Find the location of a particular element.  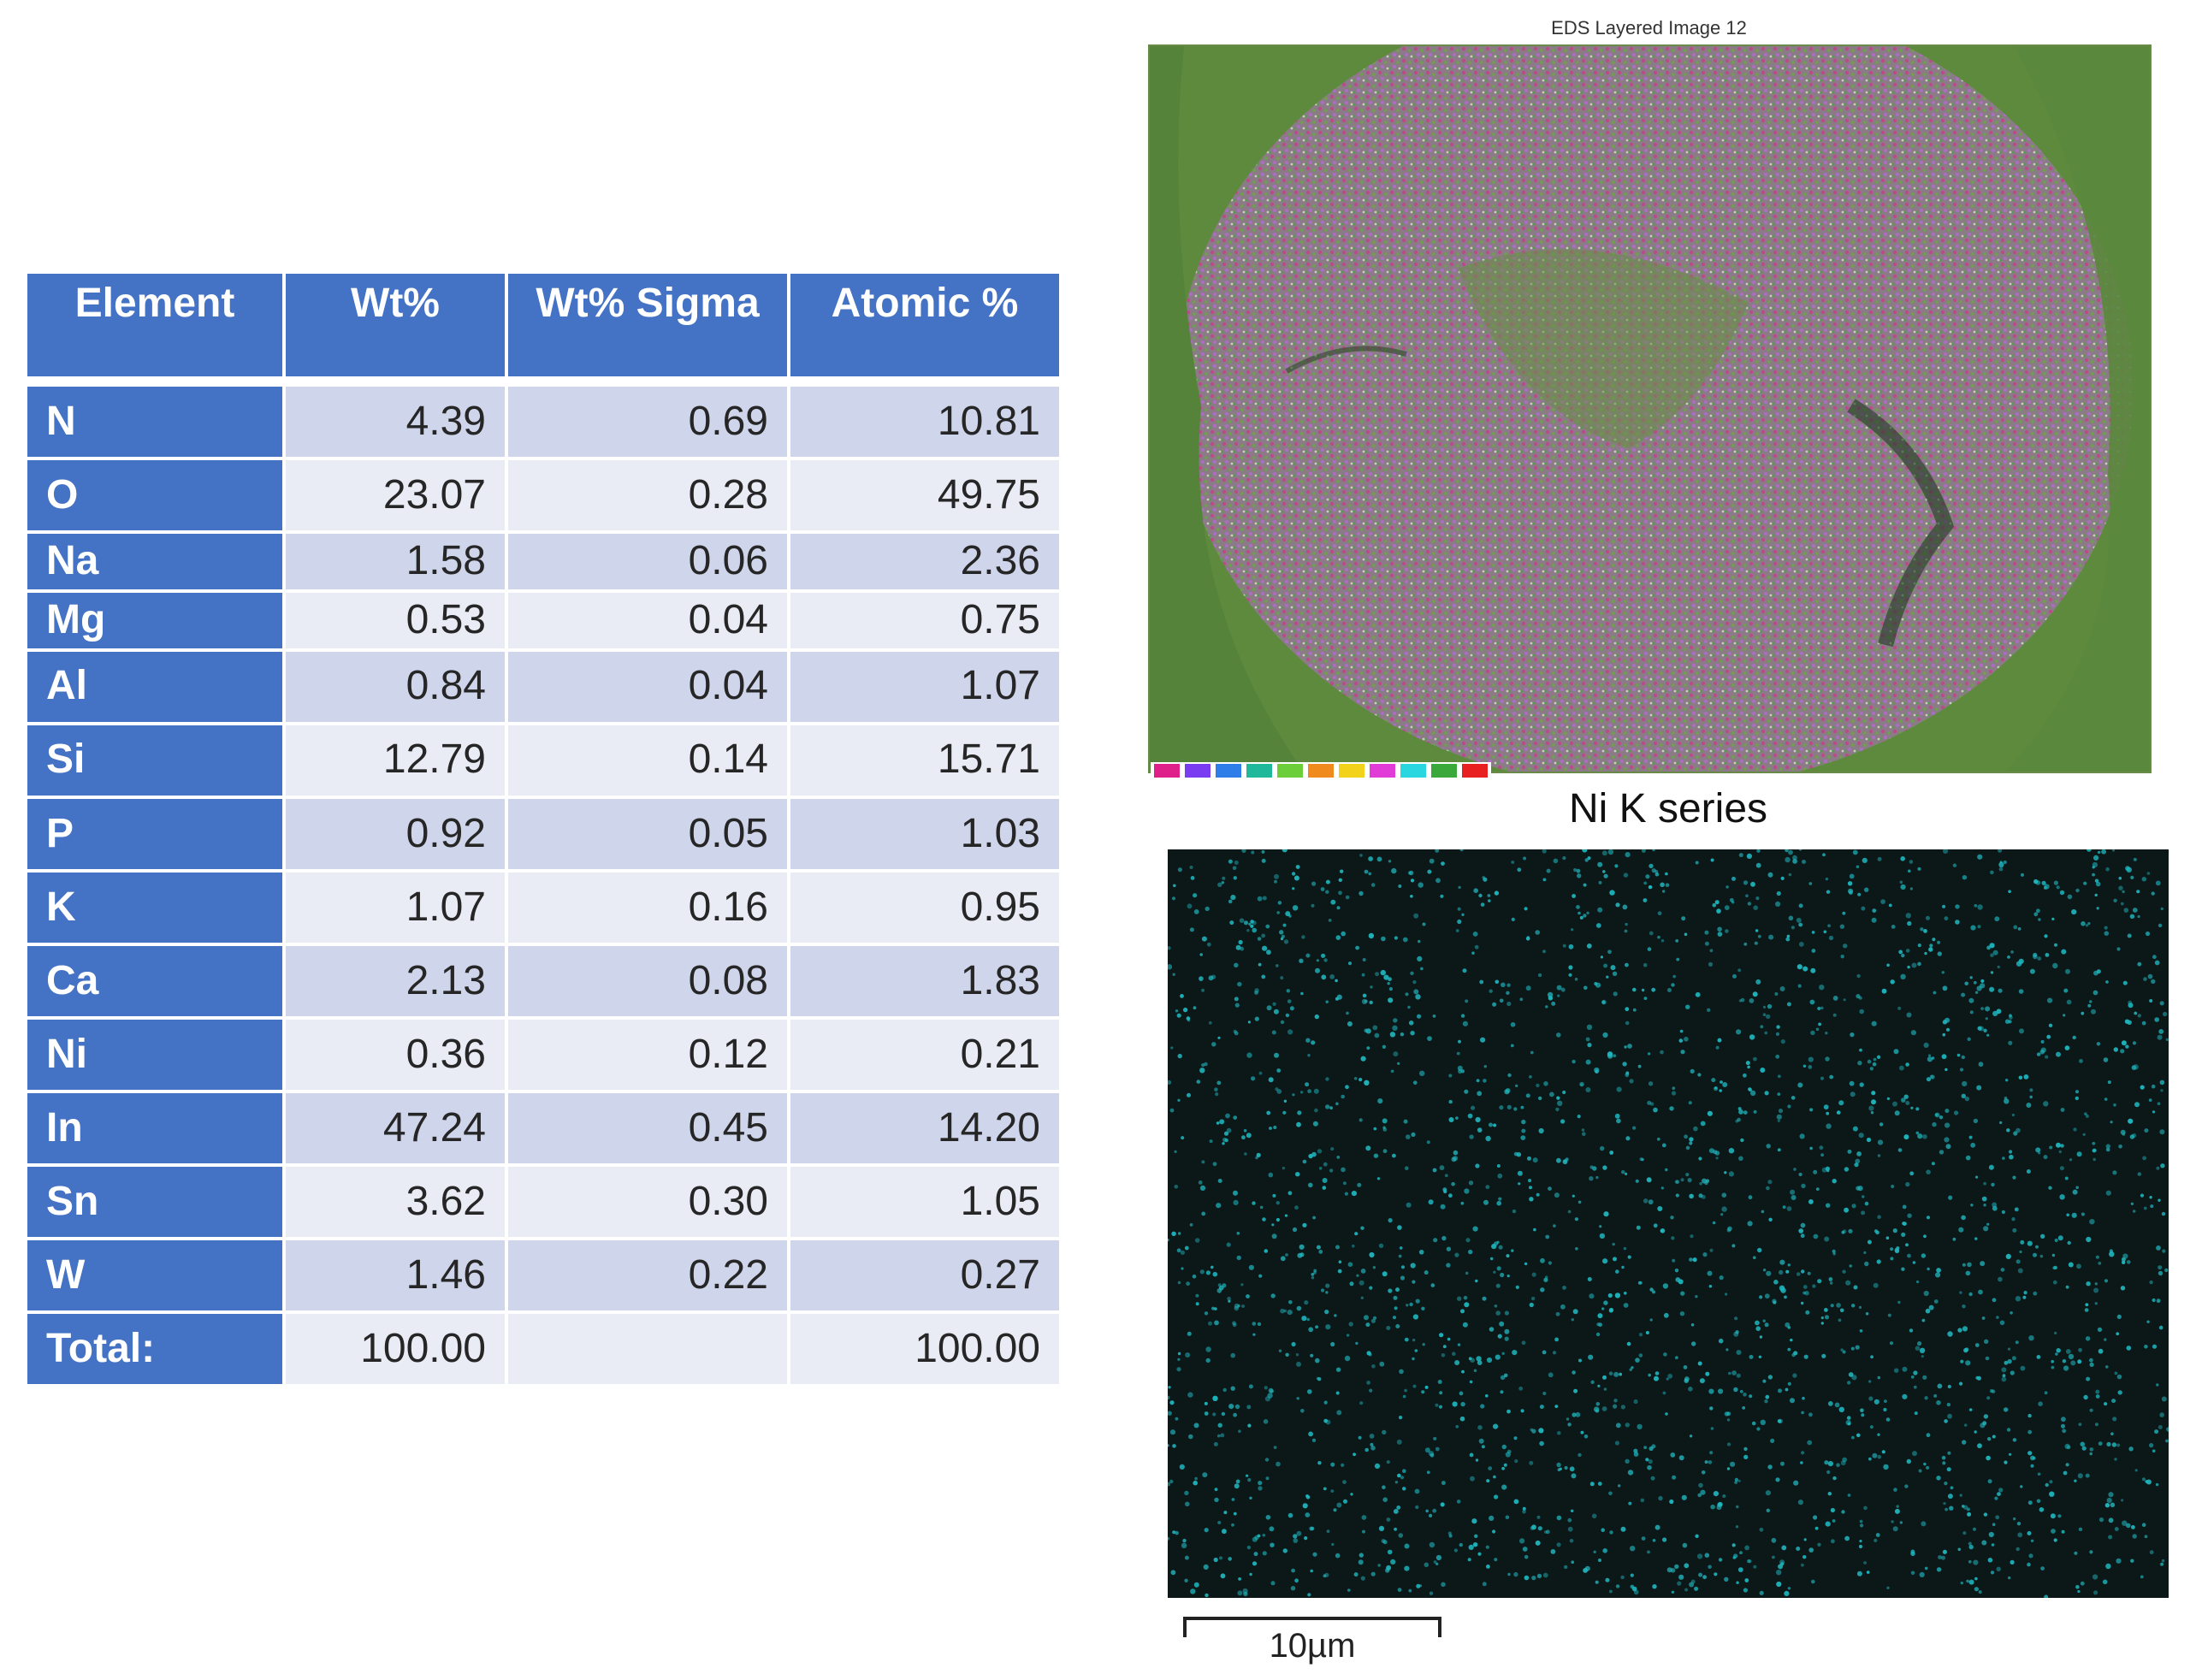

header-element: Element is located at coordinates (157, 330).